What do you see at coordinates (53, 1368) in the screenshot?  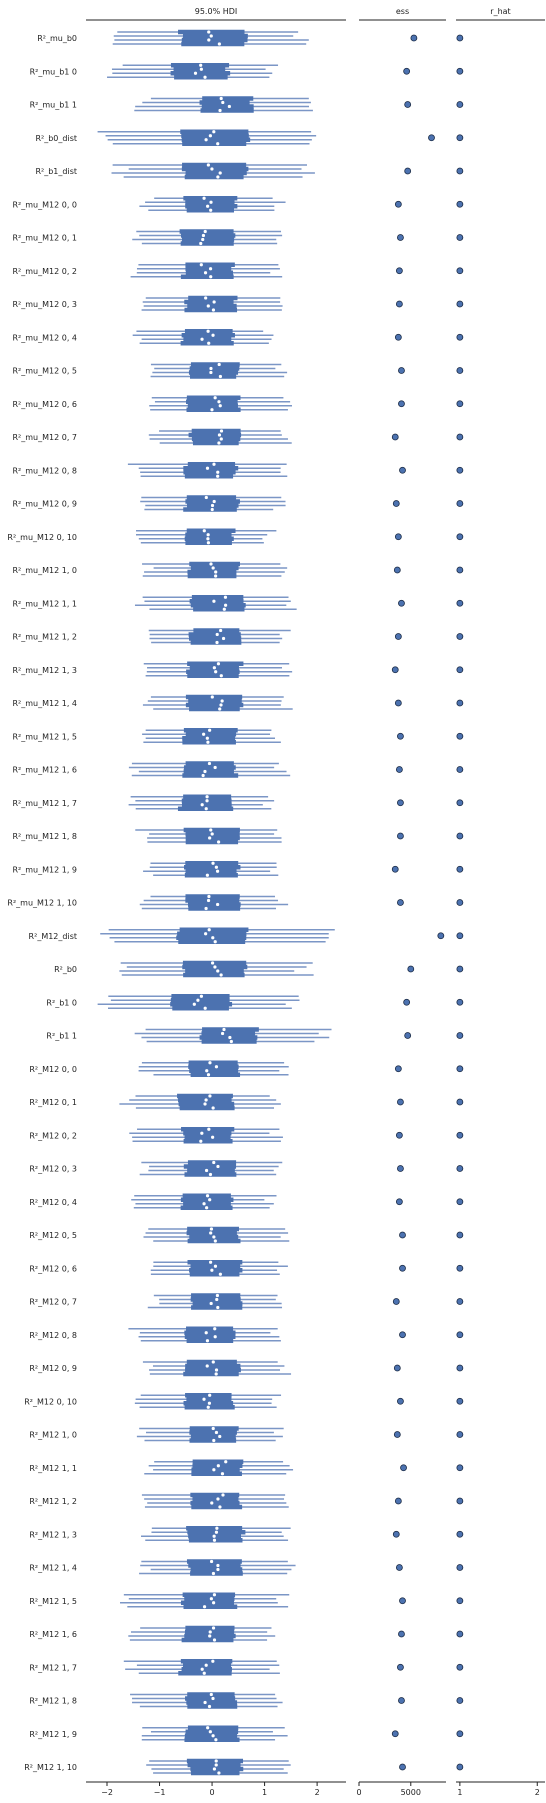 I see `row-label-r2-m12-0-9: R²_M12 0, 9` at bounding box center [53, 1368].